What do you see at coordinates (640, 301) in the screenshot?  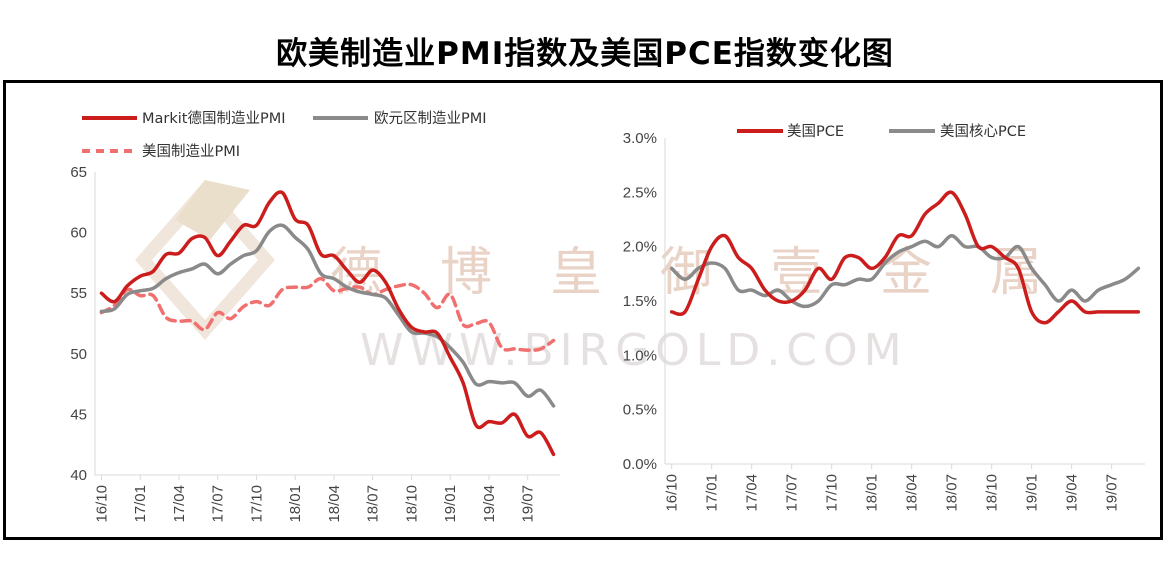 I see `pce-y-tick-label: 1.5%` at bounding box center [640, 301].